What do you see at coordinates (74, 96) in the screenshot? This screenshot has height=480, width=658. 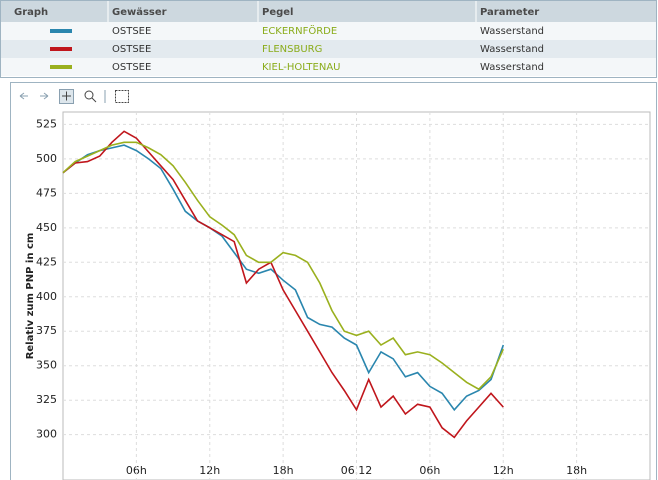 I see `toolbar` at bounding box center [74, 96].